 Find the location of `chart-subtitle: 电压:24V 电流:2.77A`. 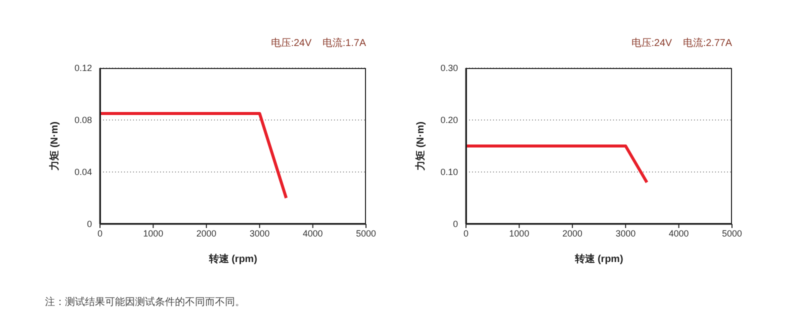

chart-subtitle: 电压:24V 电流:2.77A is located at coordinates (681, 43).